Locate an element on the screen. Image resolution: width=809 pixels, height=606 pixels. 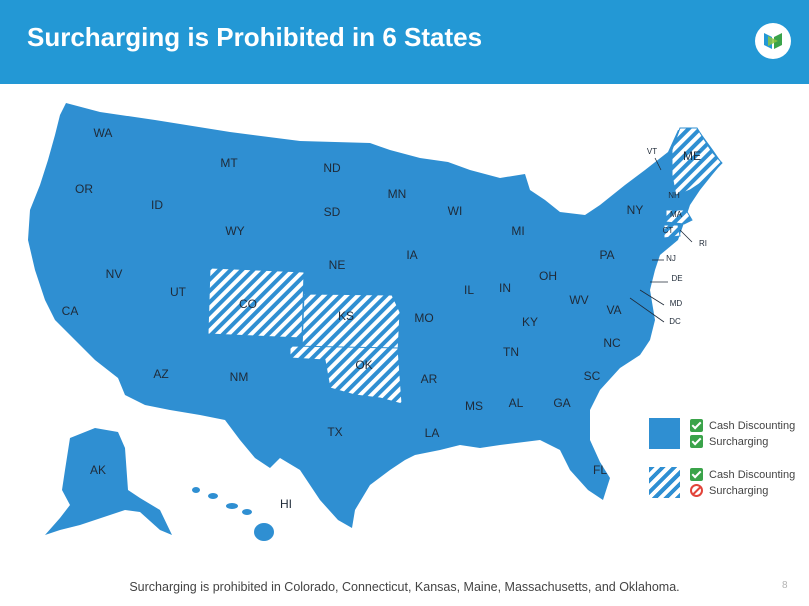
state-label-ne: NE is located at coordinates (337, 265).